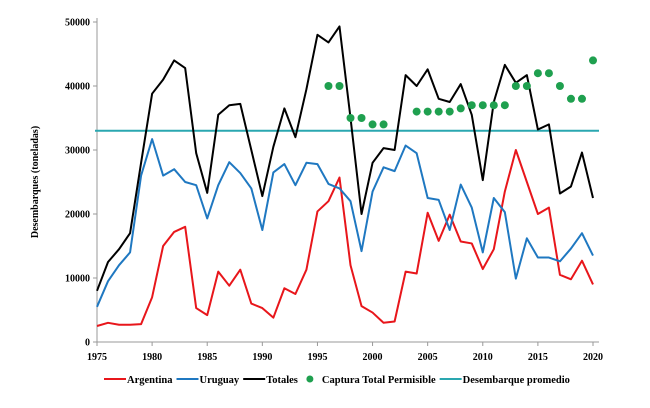 Image resolution: width=650 pixels, height=408 pixels. What do you see at coordinates (379, 380) in the screenshot?
I see `legend-label: Captura Total Permisible` at bounding box center [379, 380].